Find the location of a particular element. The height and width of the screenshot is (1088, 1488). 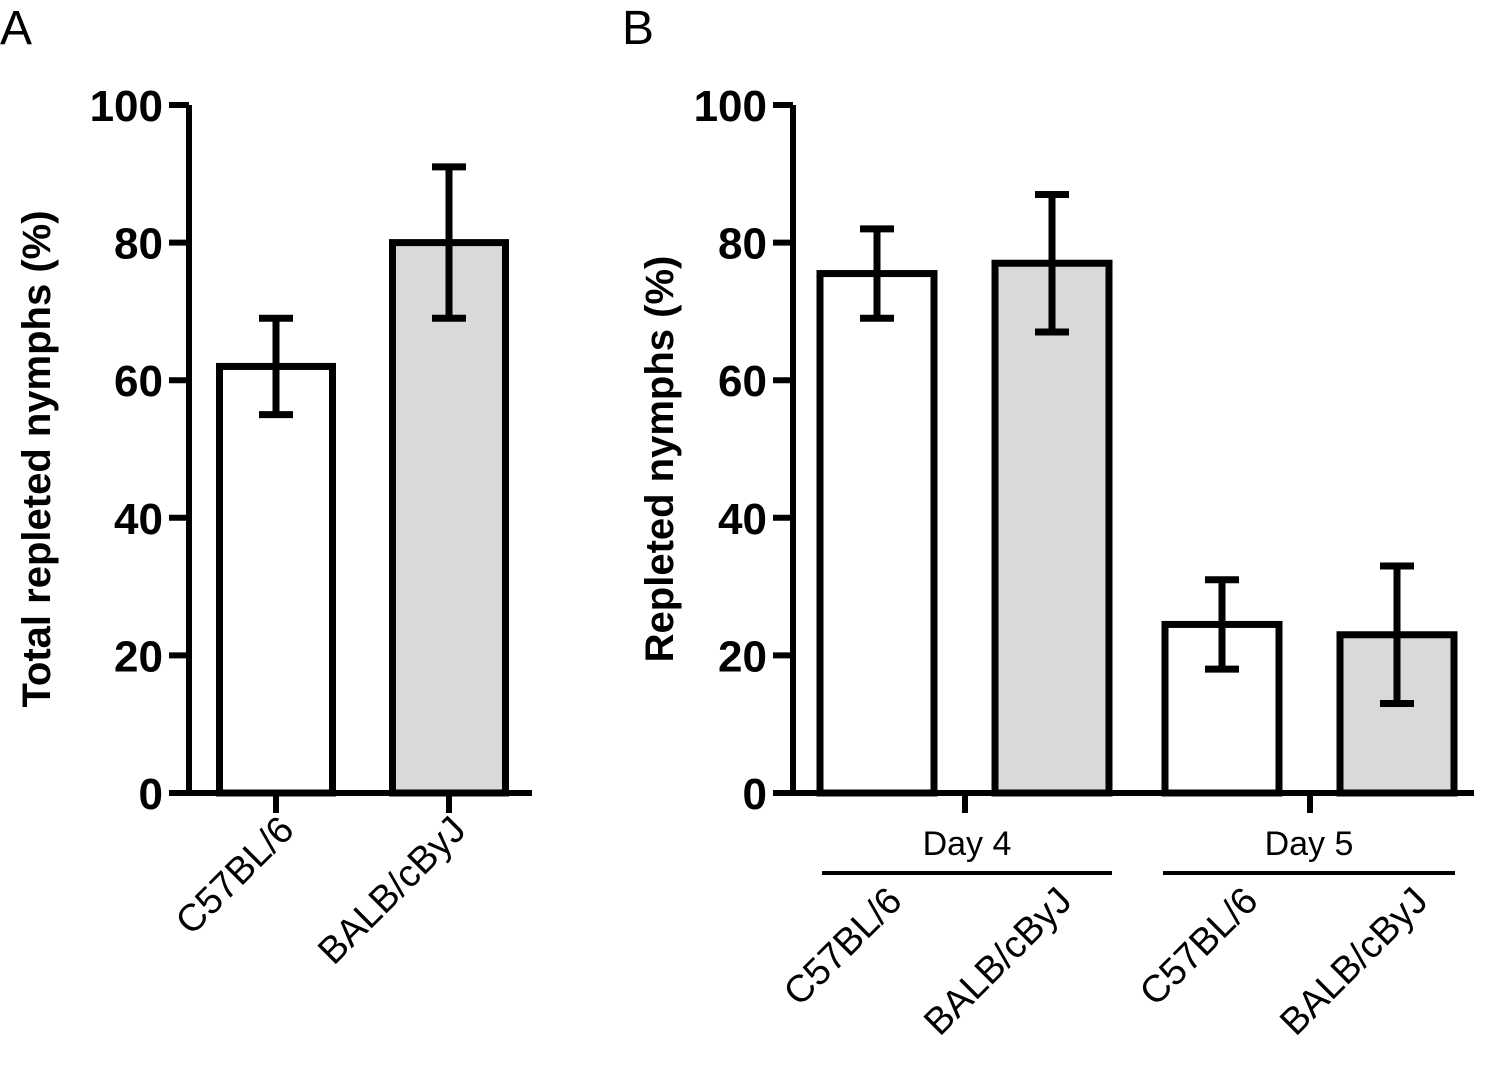

group-label: Day 5 is located at coordinates (1309, 844).